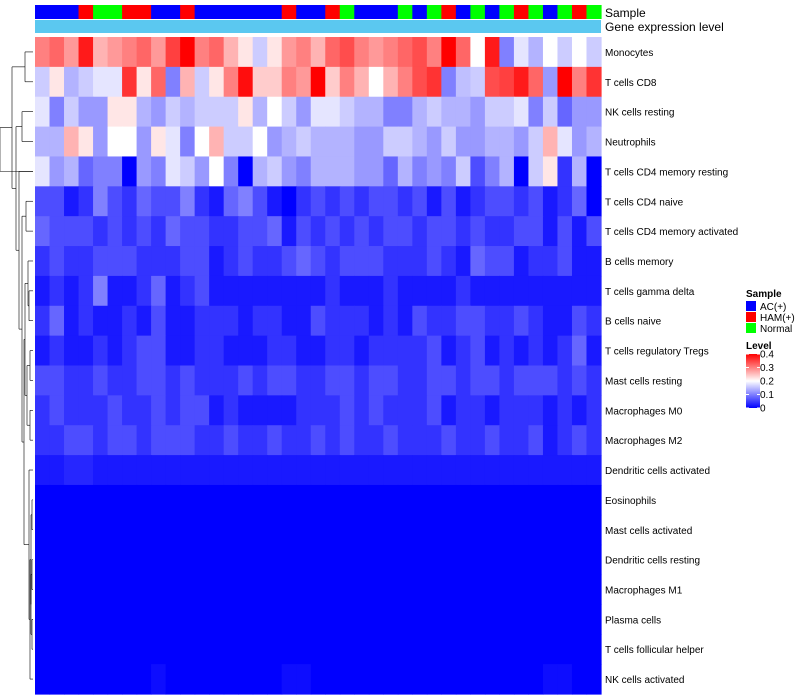  I want to click on row-label: Neutrophils, so click(630, 143).